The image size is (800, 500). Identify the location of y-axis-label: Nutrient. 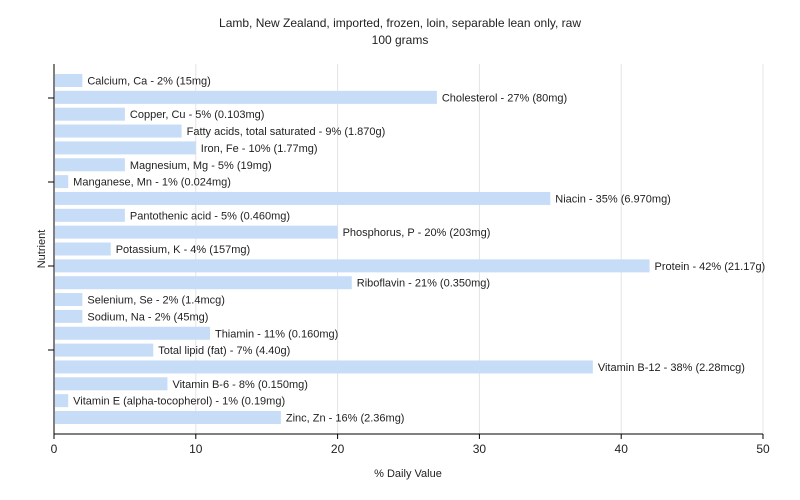
(42, 249).